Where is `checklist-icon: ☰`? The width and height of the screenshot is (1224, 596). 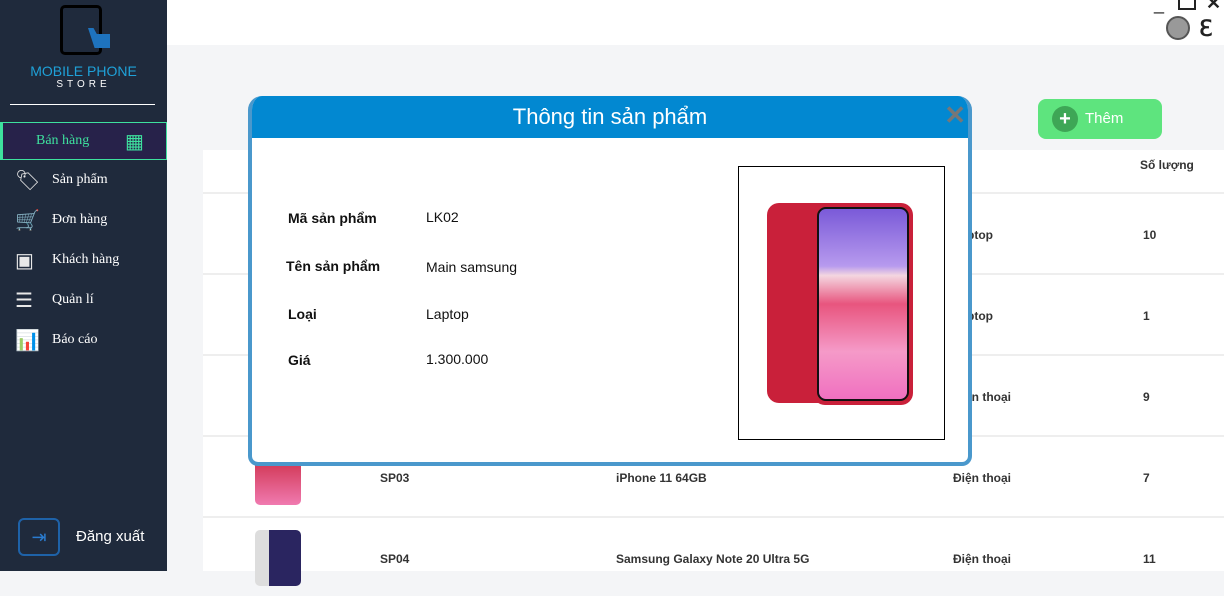 checklist-icon: ☰ is located at coordinates (24, 301).